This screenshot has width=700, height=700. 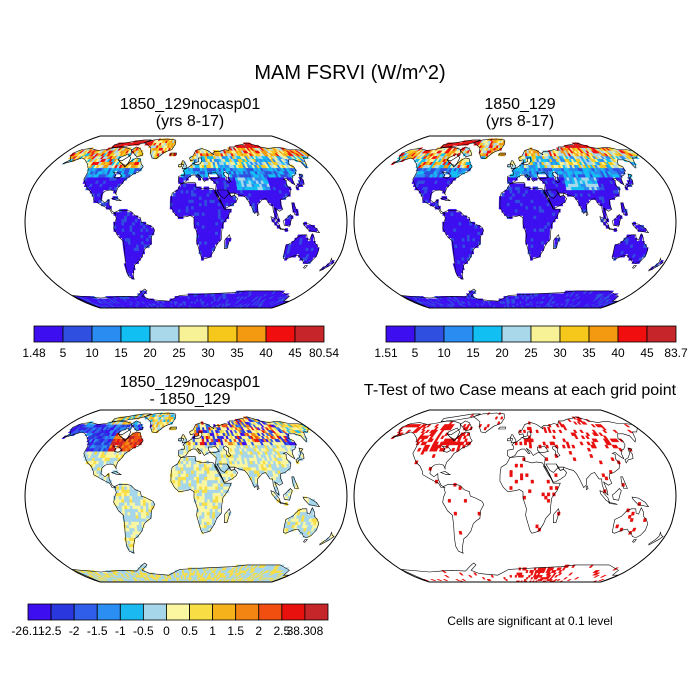 I want to click on panel-title-top-left-line2: (yrs 8-17), so click(x=190, y=121).